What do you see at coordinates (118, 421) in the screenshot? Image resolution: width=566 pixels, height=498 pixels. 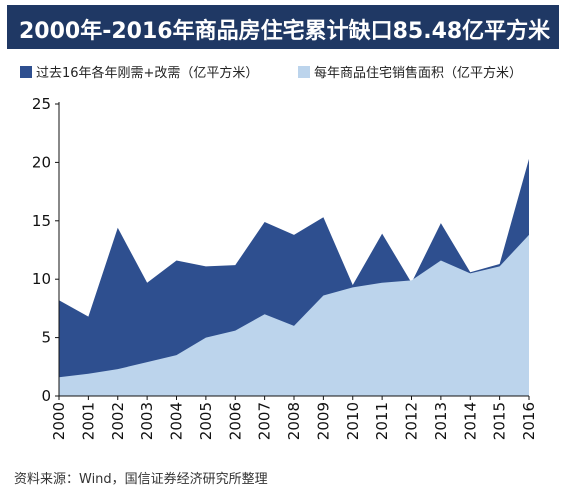 I see `x-tick-label: 2002` at bounding box center [118, 421].